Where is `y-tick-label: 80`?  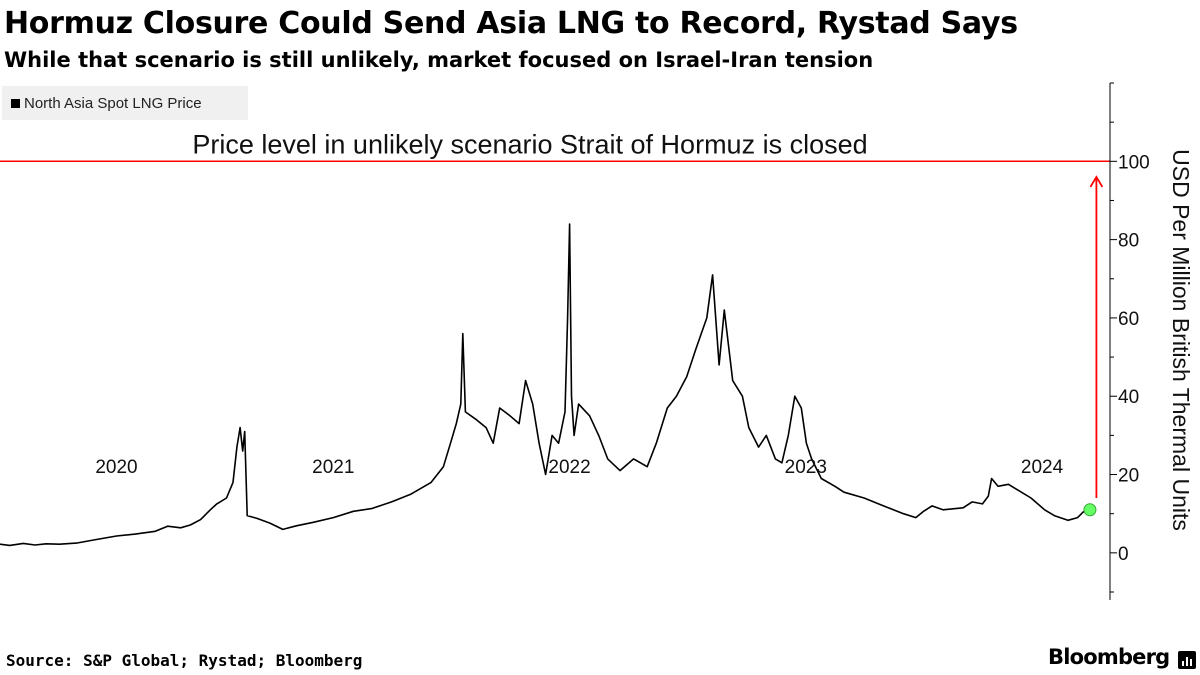
y-tick-label: 80 is located at coordinates (1128, 241).